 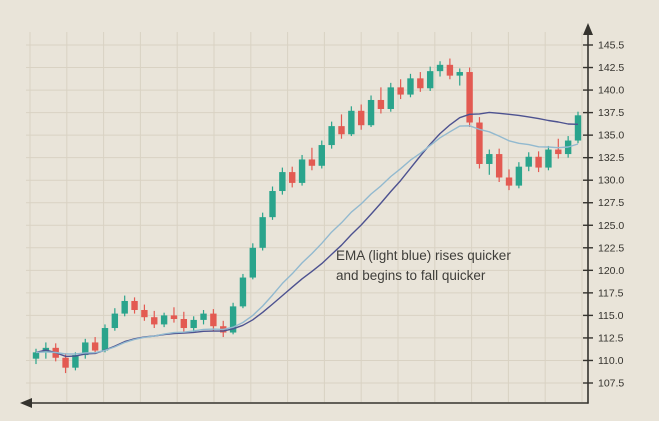 I want to click on y-axis-tick-label: 135.0, so click(x=611, y=136).